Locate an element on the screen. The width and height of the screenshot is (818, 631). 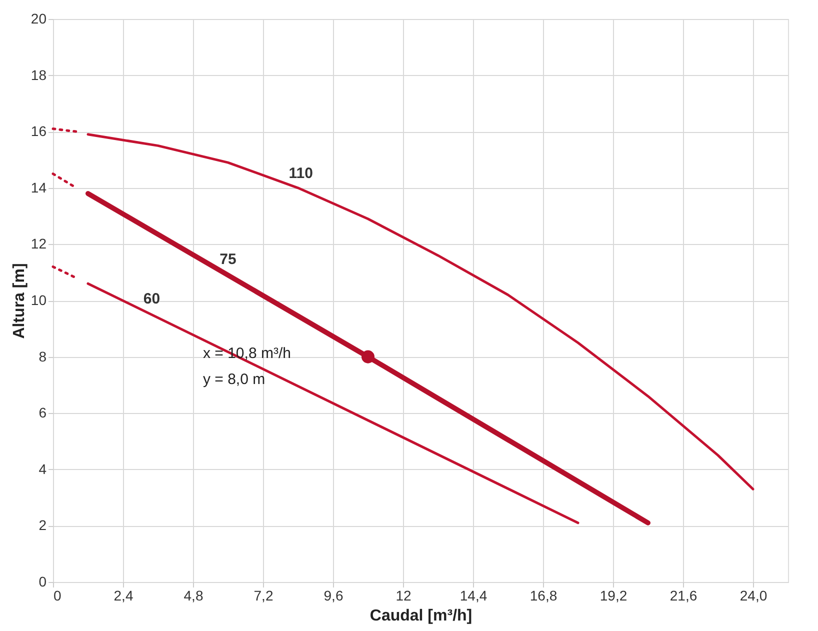
series-label: 110 is located at coordinates (300, 173).